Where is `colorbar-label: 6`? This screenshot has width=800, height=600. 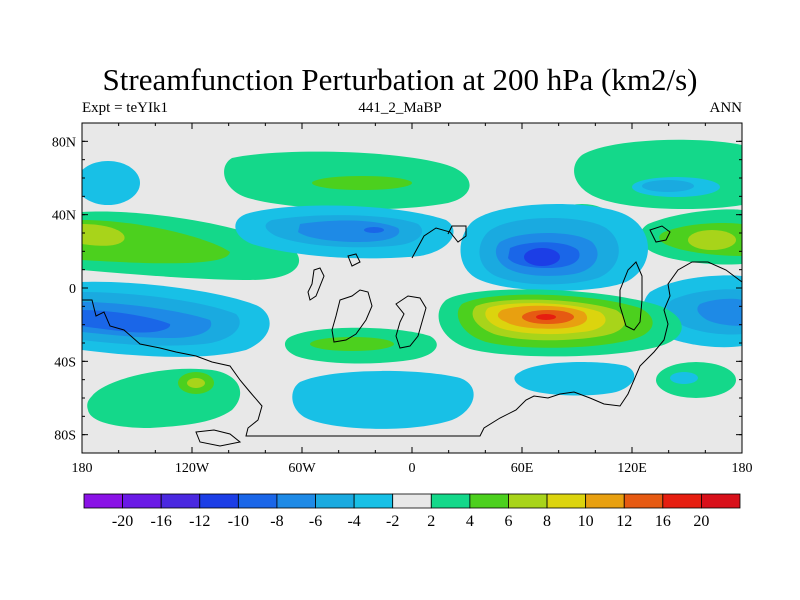
colorbar-label: 6 is located at coordinates (508, 521).